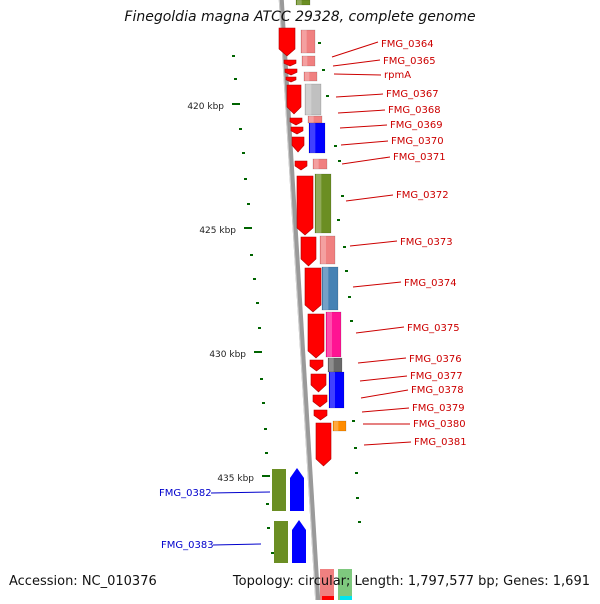  What do you see at coordinates (430, 283) in the screenshot?
I see `gene-label-fmg-0374: FMG_0374` at bounding box center [430, 283].